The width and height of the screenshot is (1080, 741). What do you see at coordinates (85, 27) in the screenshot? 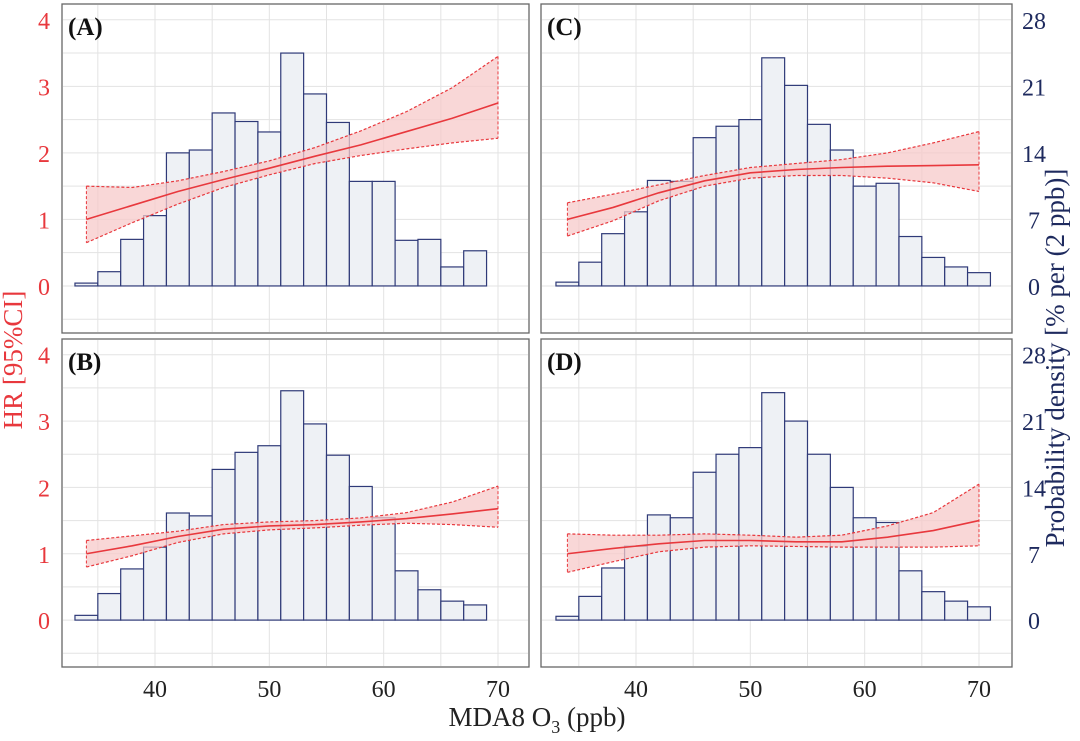
I see `panel-label: (A)` at bounding box center [85, 27].